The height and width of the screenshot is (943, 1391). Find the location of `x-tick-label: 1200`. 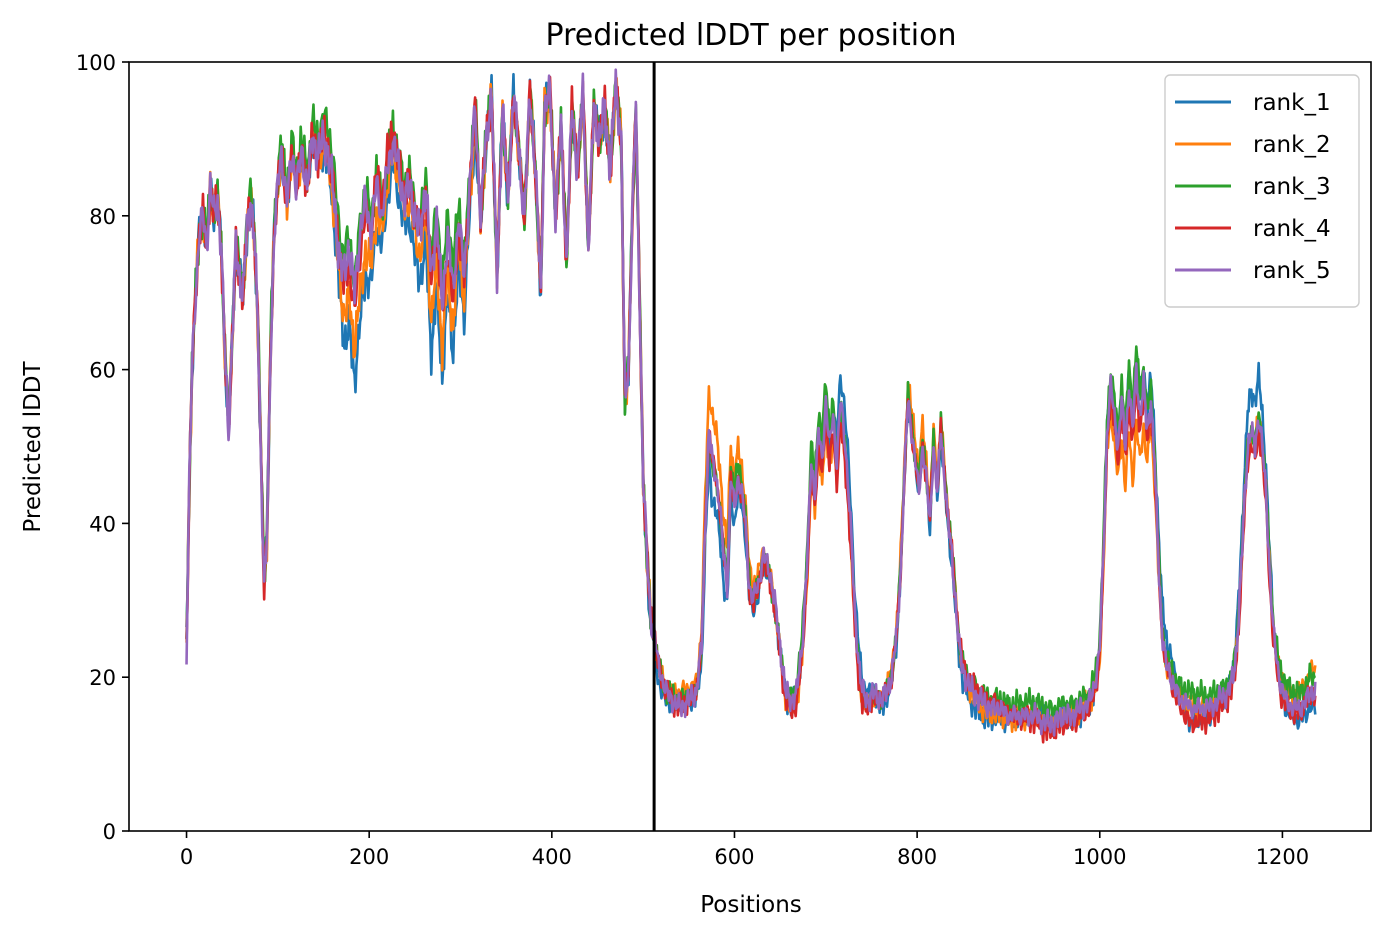

x-tick-label: 1200 is located at coordinates (1282, 857).